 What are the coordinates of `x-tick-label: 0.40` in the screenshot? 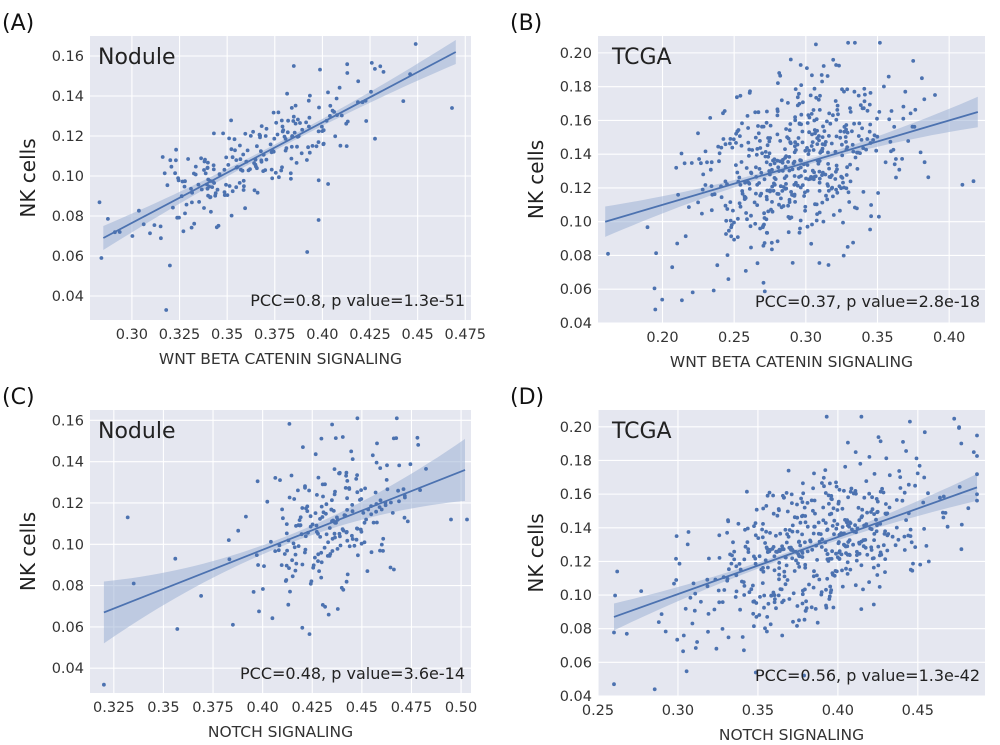 It's located at (322, 335).